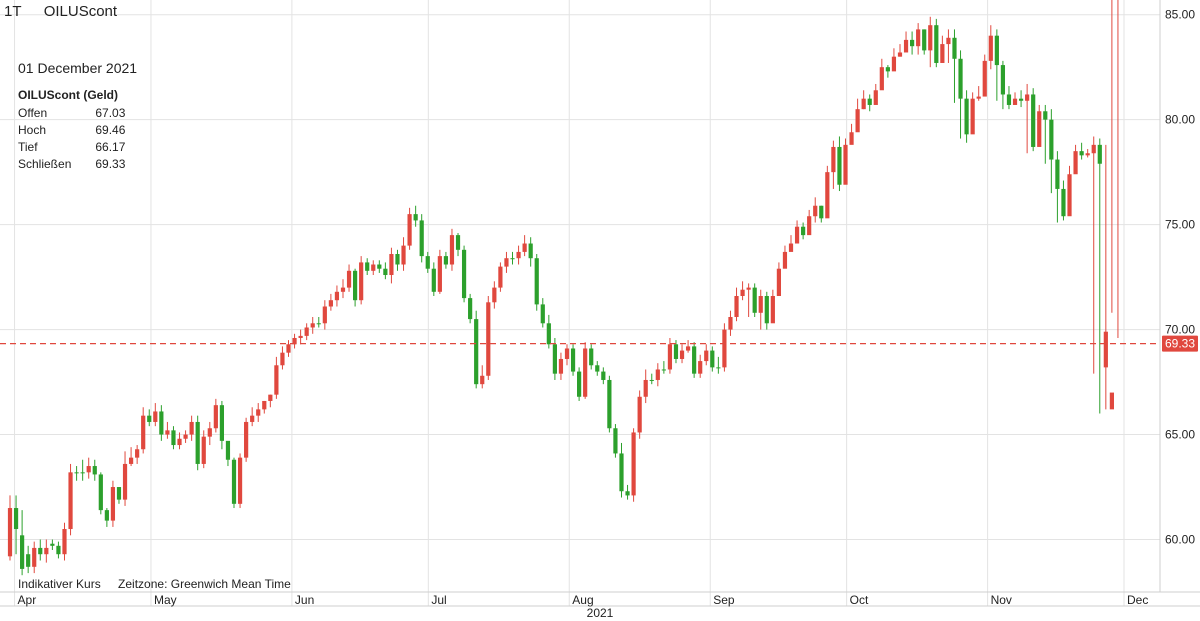  I want to click on ohlc-value: 66.17, so click(110, 147).